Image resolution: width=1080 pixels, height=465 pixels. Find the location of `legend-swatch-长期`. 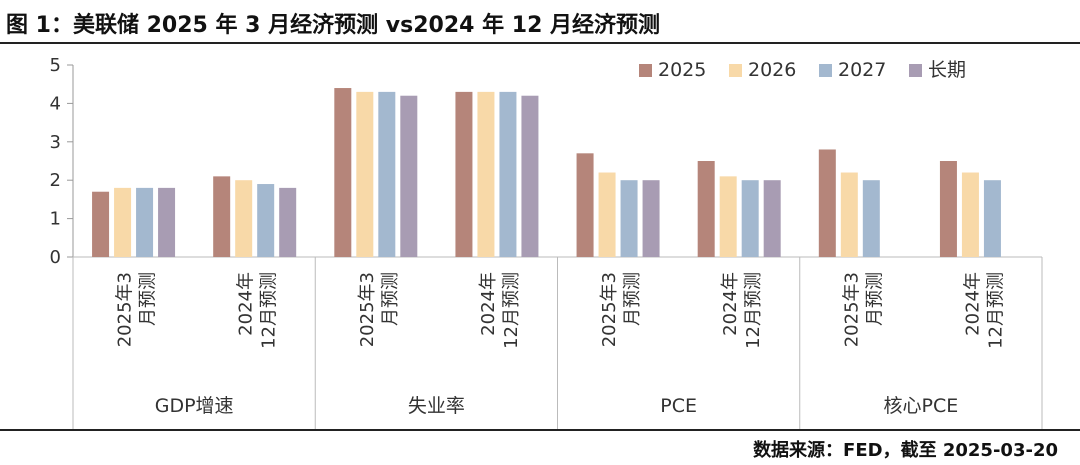

legend-swatch-长期 is located at coordinates (915, 70).